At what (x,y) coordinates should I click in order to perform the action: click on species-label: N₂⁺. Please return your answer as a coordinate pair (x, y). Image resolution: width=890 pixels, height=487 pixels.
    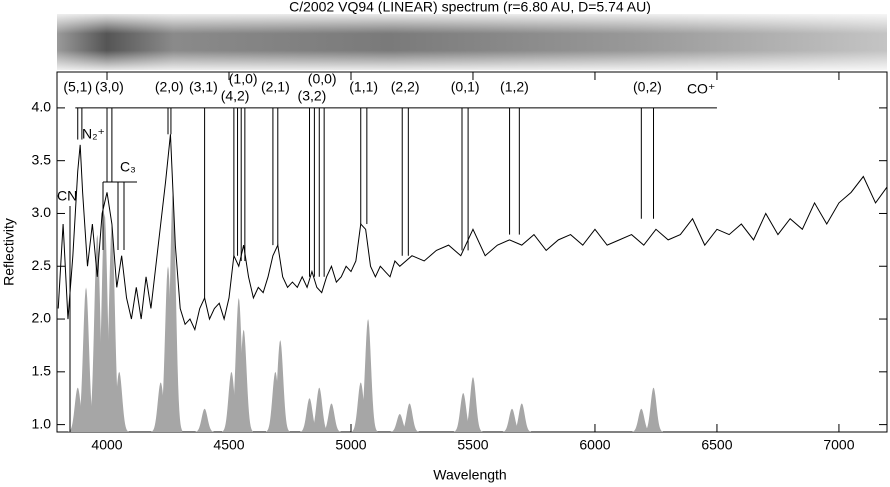
    Looking at the image, I should click on (93, 134).